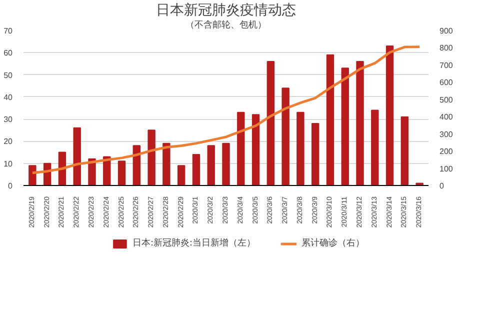 Image resolution: width=500 pixels, height=331 pixels. I want to click on y-tick-label: 20, so click(9, 141).